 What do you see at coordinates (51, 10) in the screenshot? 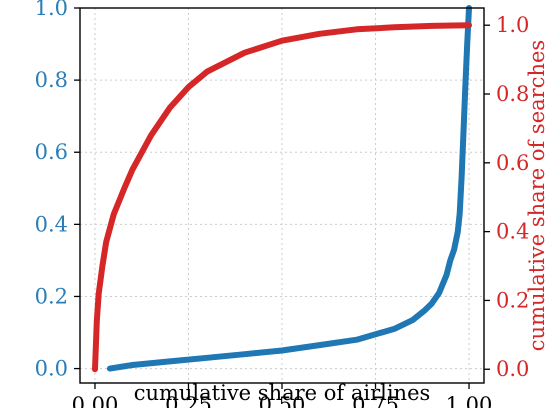
I see `y-left-tick-label: 1.0` at bounding box center [51, 10].